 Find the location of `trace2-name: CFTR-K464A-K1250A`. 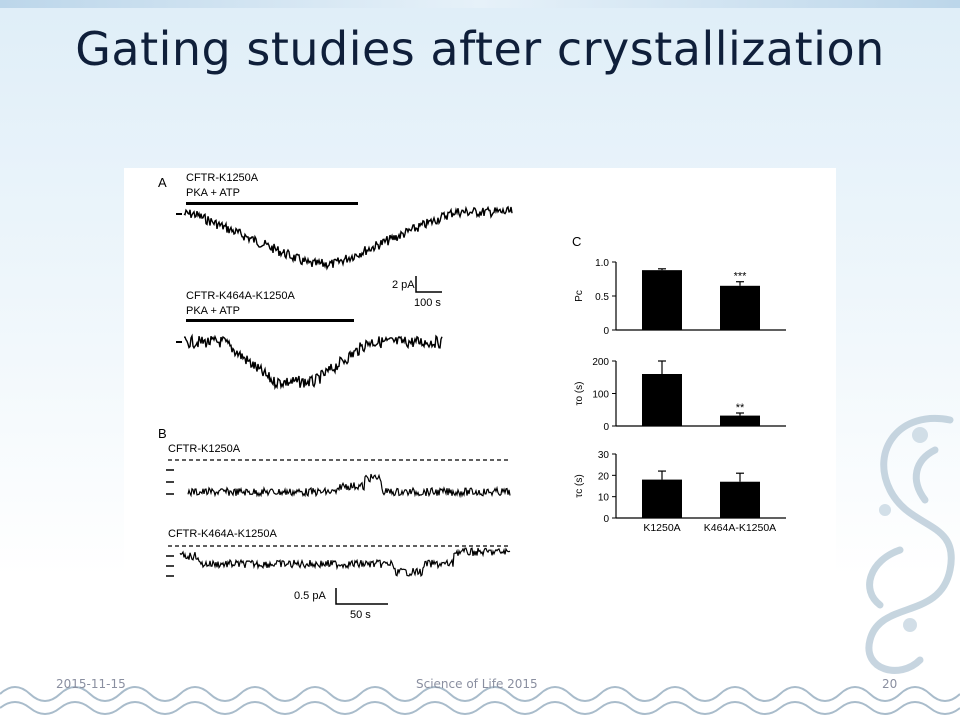

trace2-name: CFTR-K464A-K1250A is located at coordinates (240, 296).